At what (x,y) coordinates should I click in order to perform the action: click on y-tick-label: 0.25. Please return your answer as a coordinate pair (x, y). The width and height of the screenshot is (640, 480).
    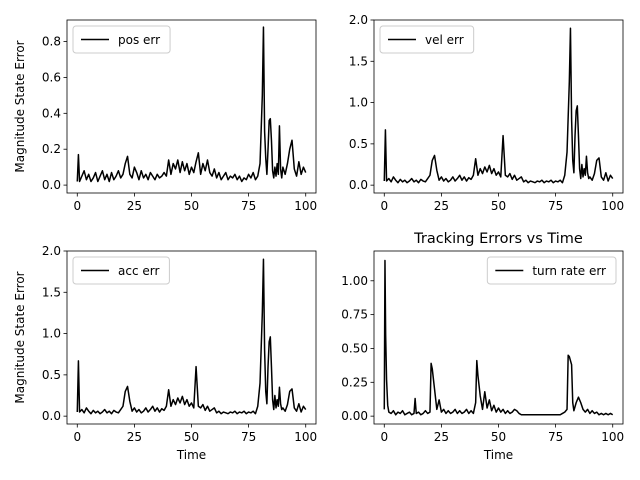
    Looking at the image, I should click on (354, 382).